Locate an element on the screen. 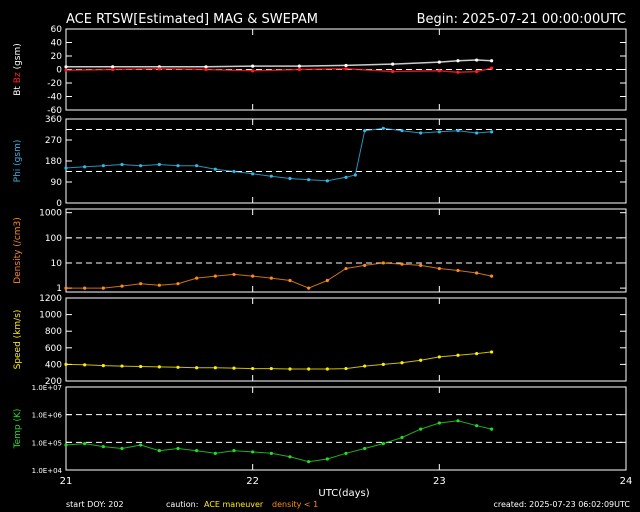 The height and width of the screenshot is (512, 640). y-axis-label-part: Temp is located at coordinates (18, 436).